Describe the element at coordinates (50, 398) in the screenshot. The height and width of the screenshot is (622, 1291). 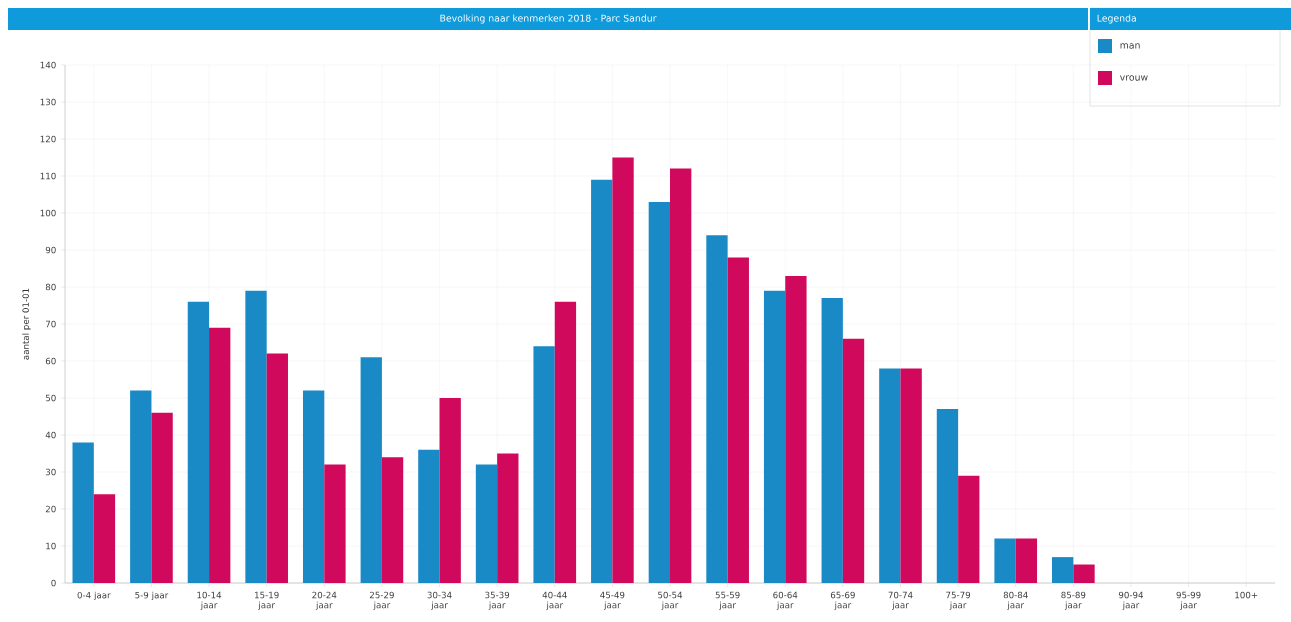
I see `y-tick-label: 50` at that location.